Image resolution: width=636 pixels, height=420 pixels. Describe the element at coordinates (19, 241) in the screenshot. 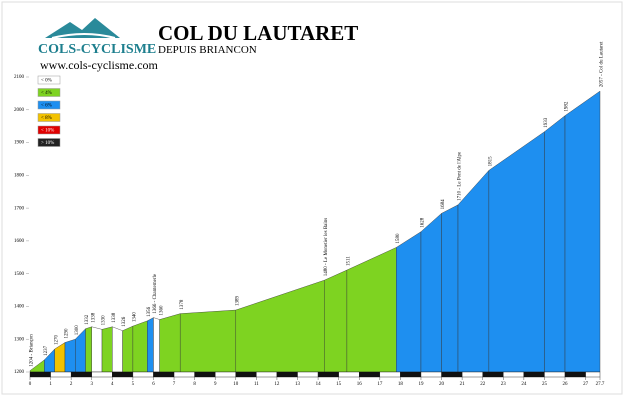

I see `y-tick-label: 1600` at that location.